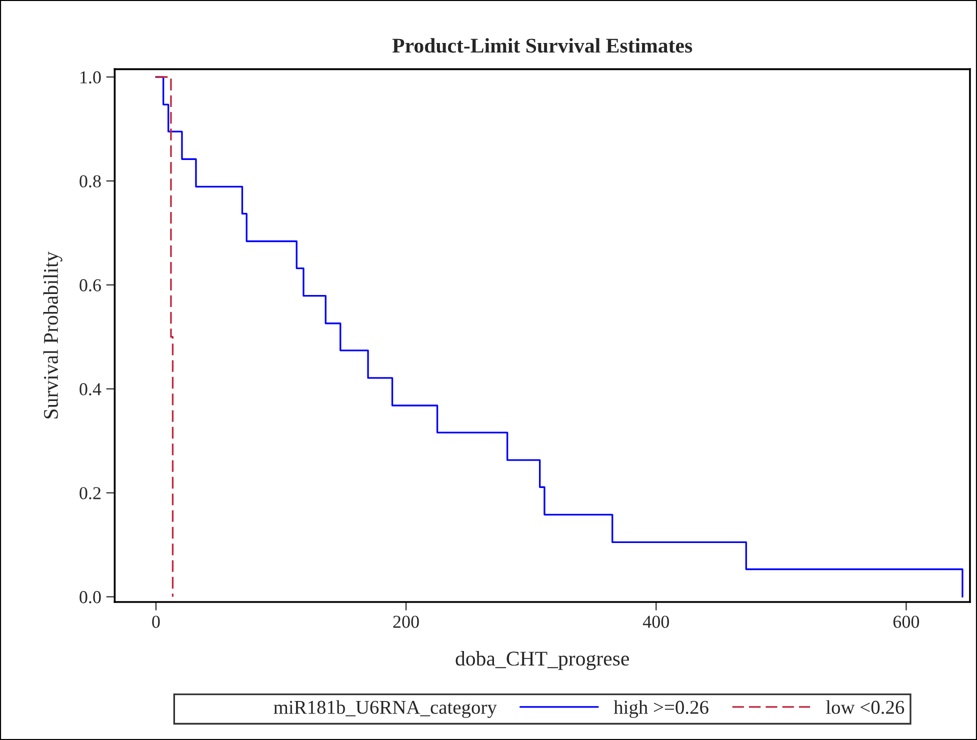  I want to click on legend-label: low <0.26, so click(865, 707).